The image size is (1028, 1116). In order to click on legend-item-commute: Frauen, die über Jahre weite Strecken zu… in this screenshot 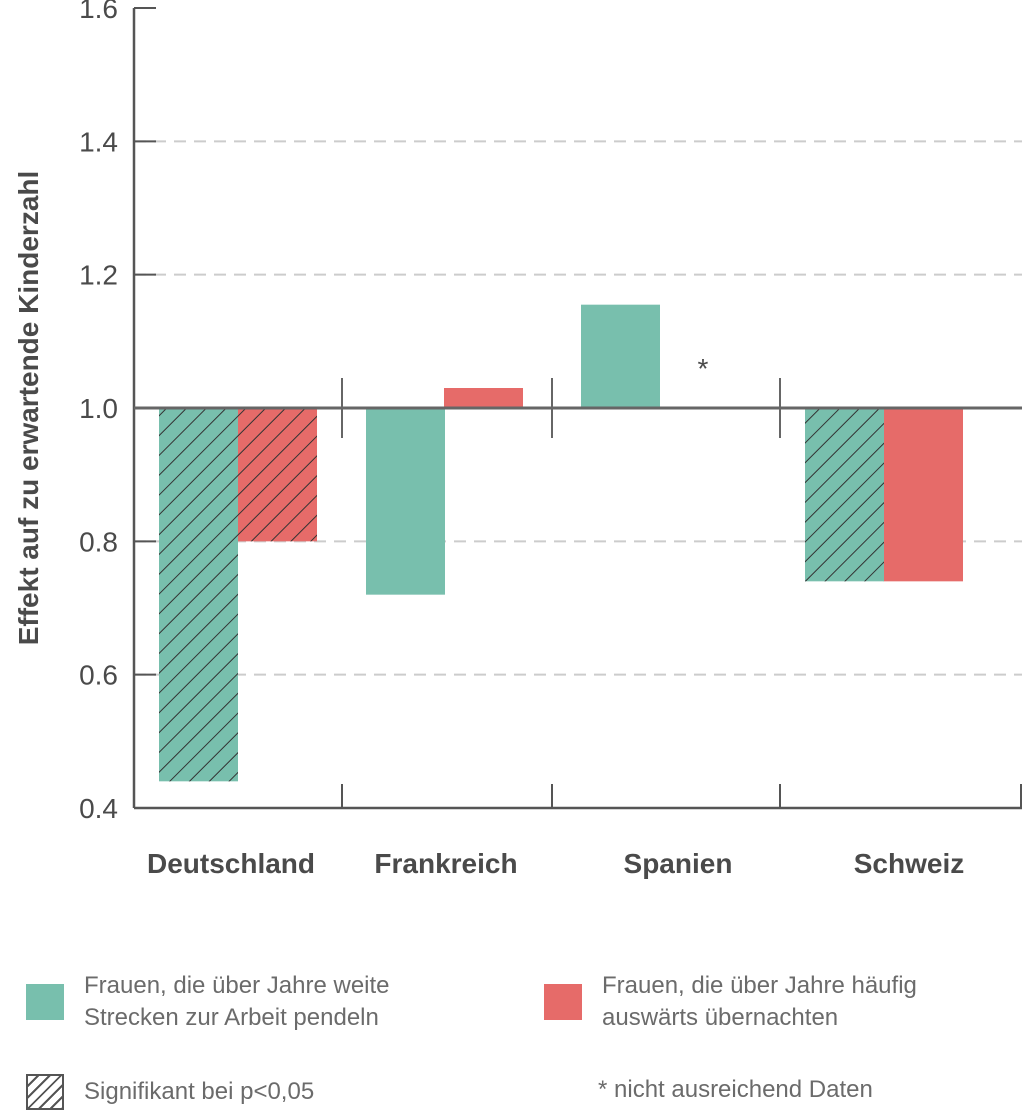, I will do `click(208, 1002)`.